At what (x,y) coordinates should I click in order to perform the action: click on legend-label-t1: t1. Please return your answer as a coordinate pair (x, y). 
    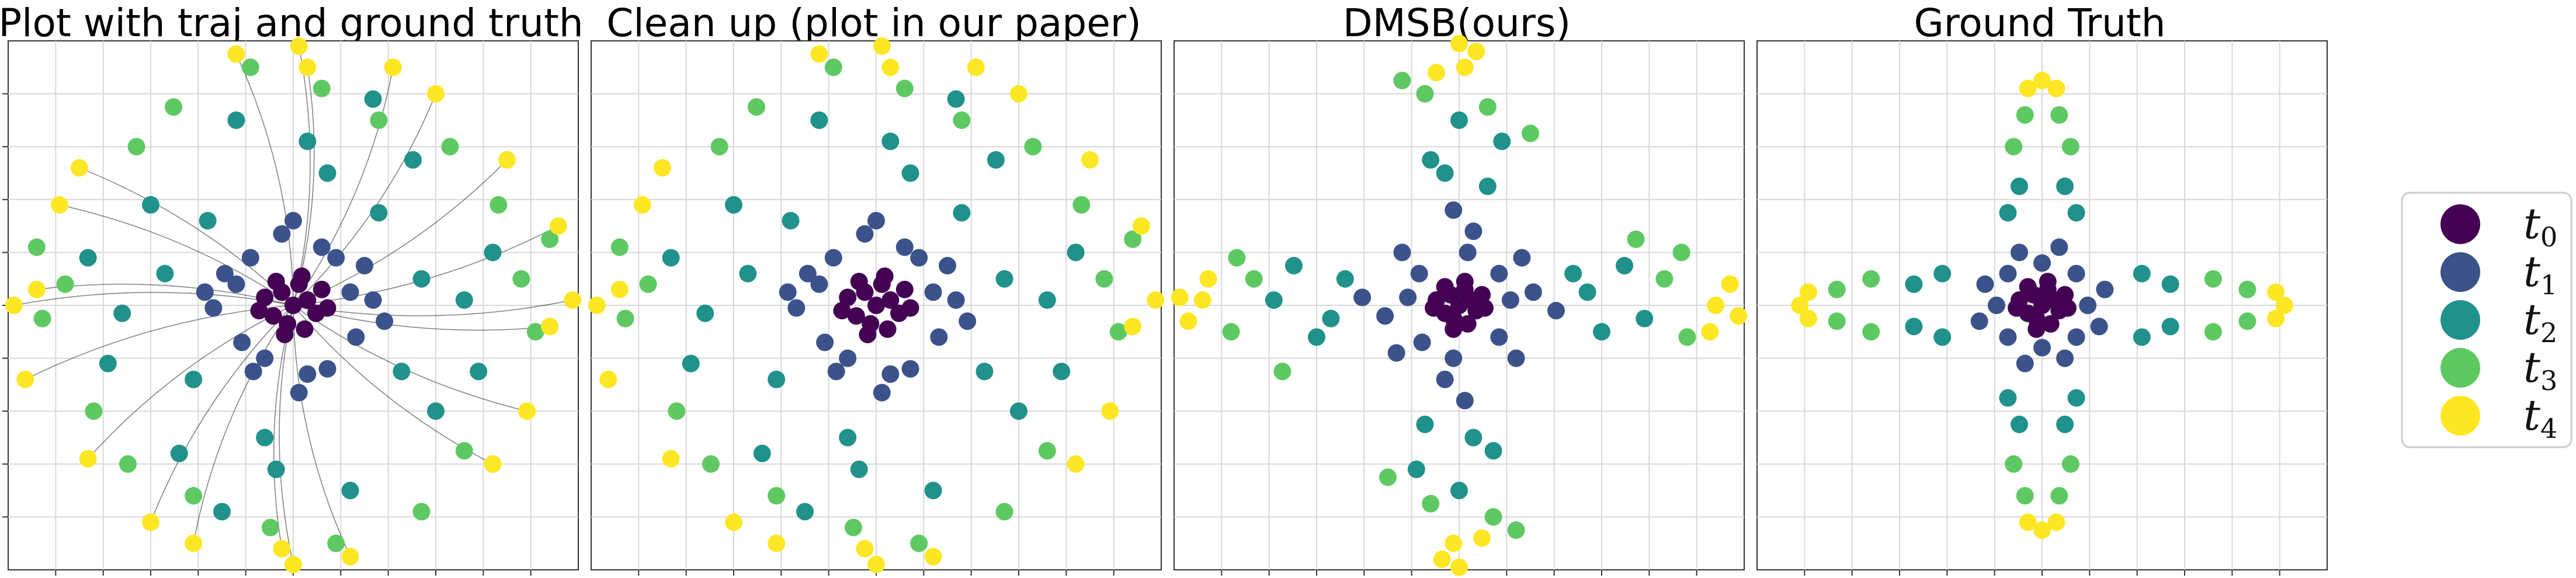
    Looking at the image, I should click on (2540, 274).